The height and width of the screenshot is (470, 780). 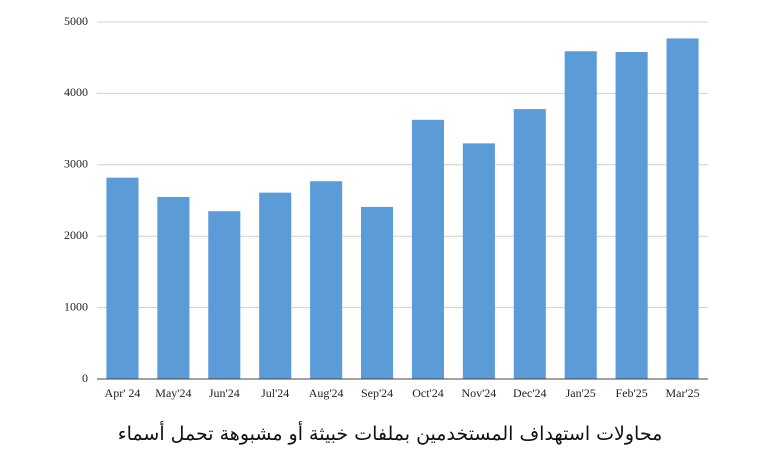 I want to click on x-tick-label: Oct'24, so click(x=428, y=393).